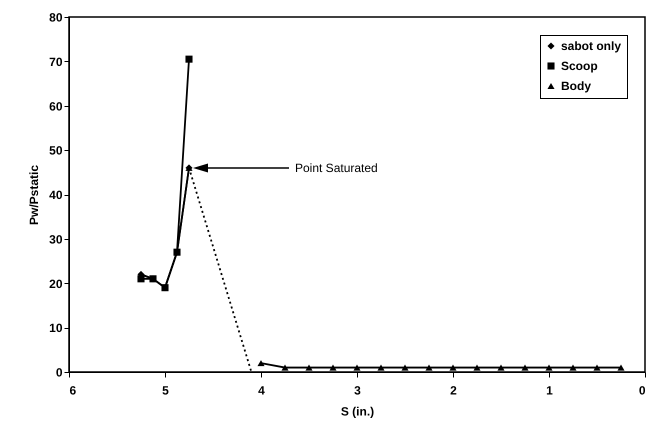  Describe the element at coordinates (262, 391) in the screenshot. I see `x-tick-label: 4` at that location.